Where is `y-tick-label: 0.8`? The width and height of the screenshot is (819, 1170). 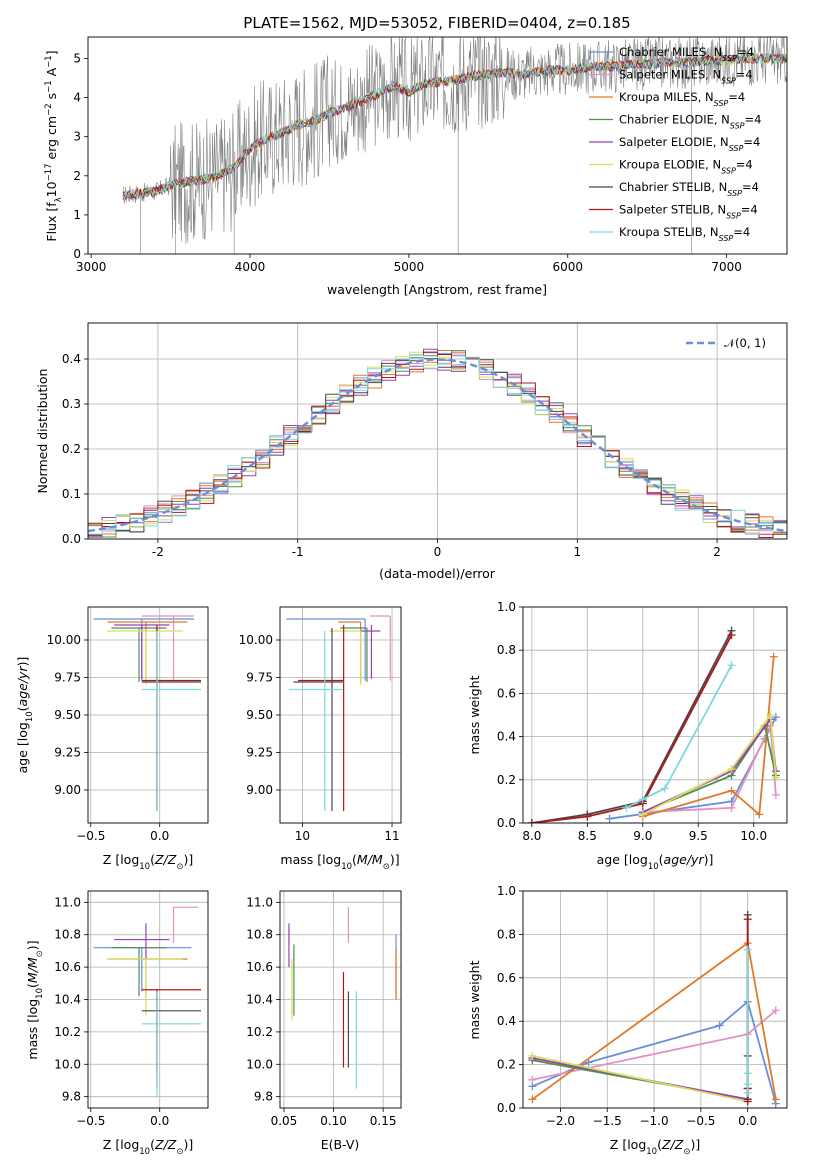
y-tick-label: 0.8 is located at coordinates (506, 934).